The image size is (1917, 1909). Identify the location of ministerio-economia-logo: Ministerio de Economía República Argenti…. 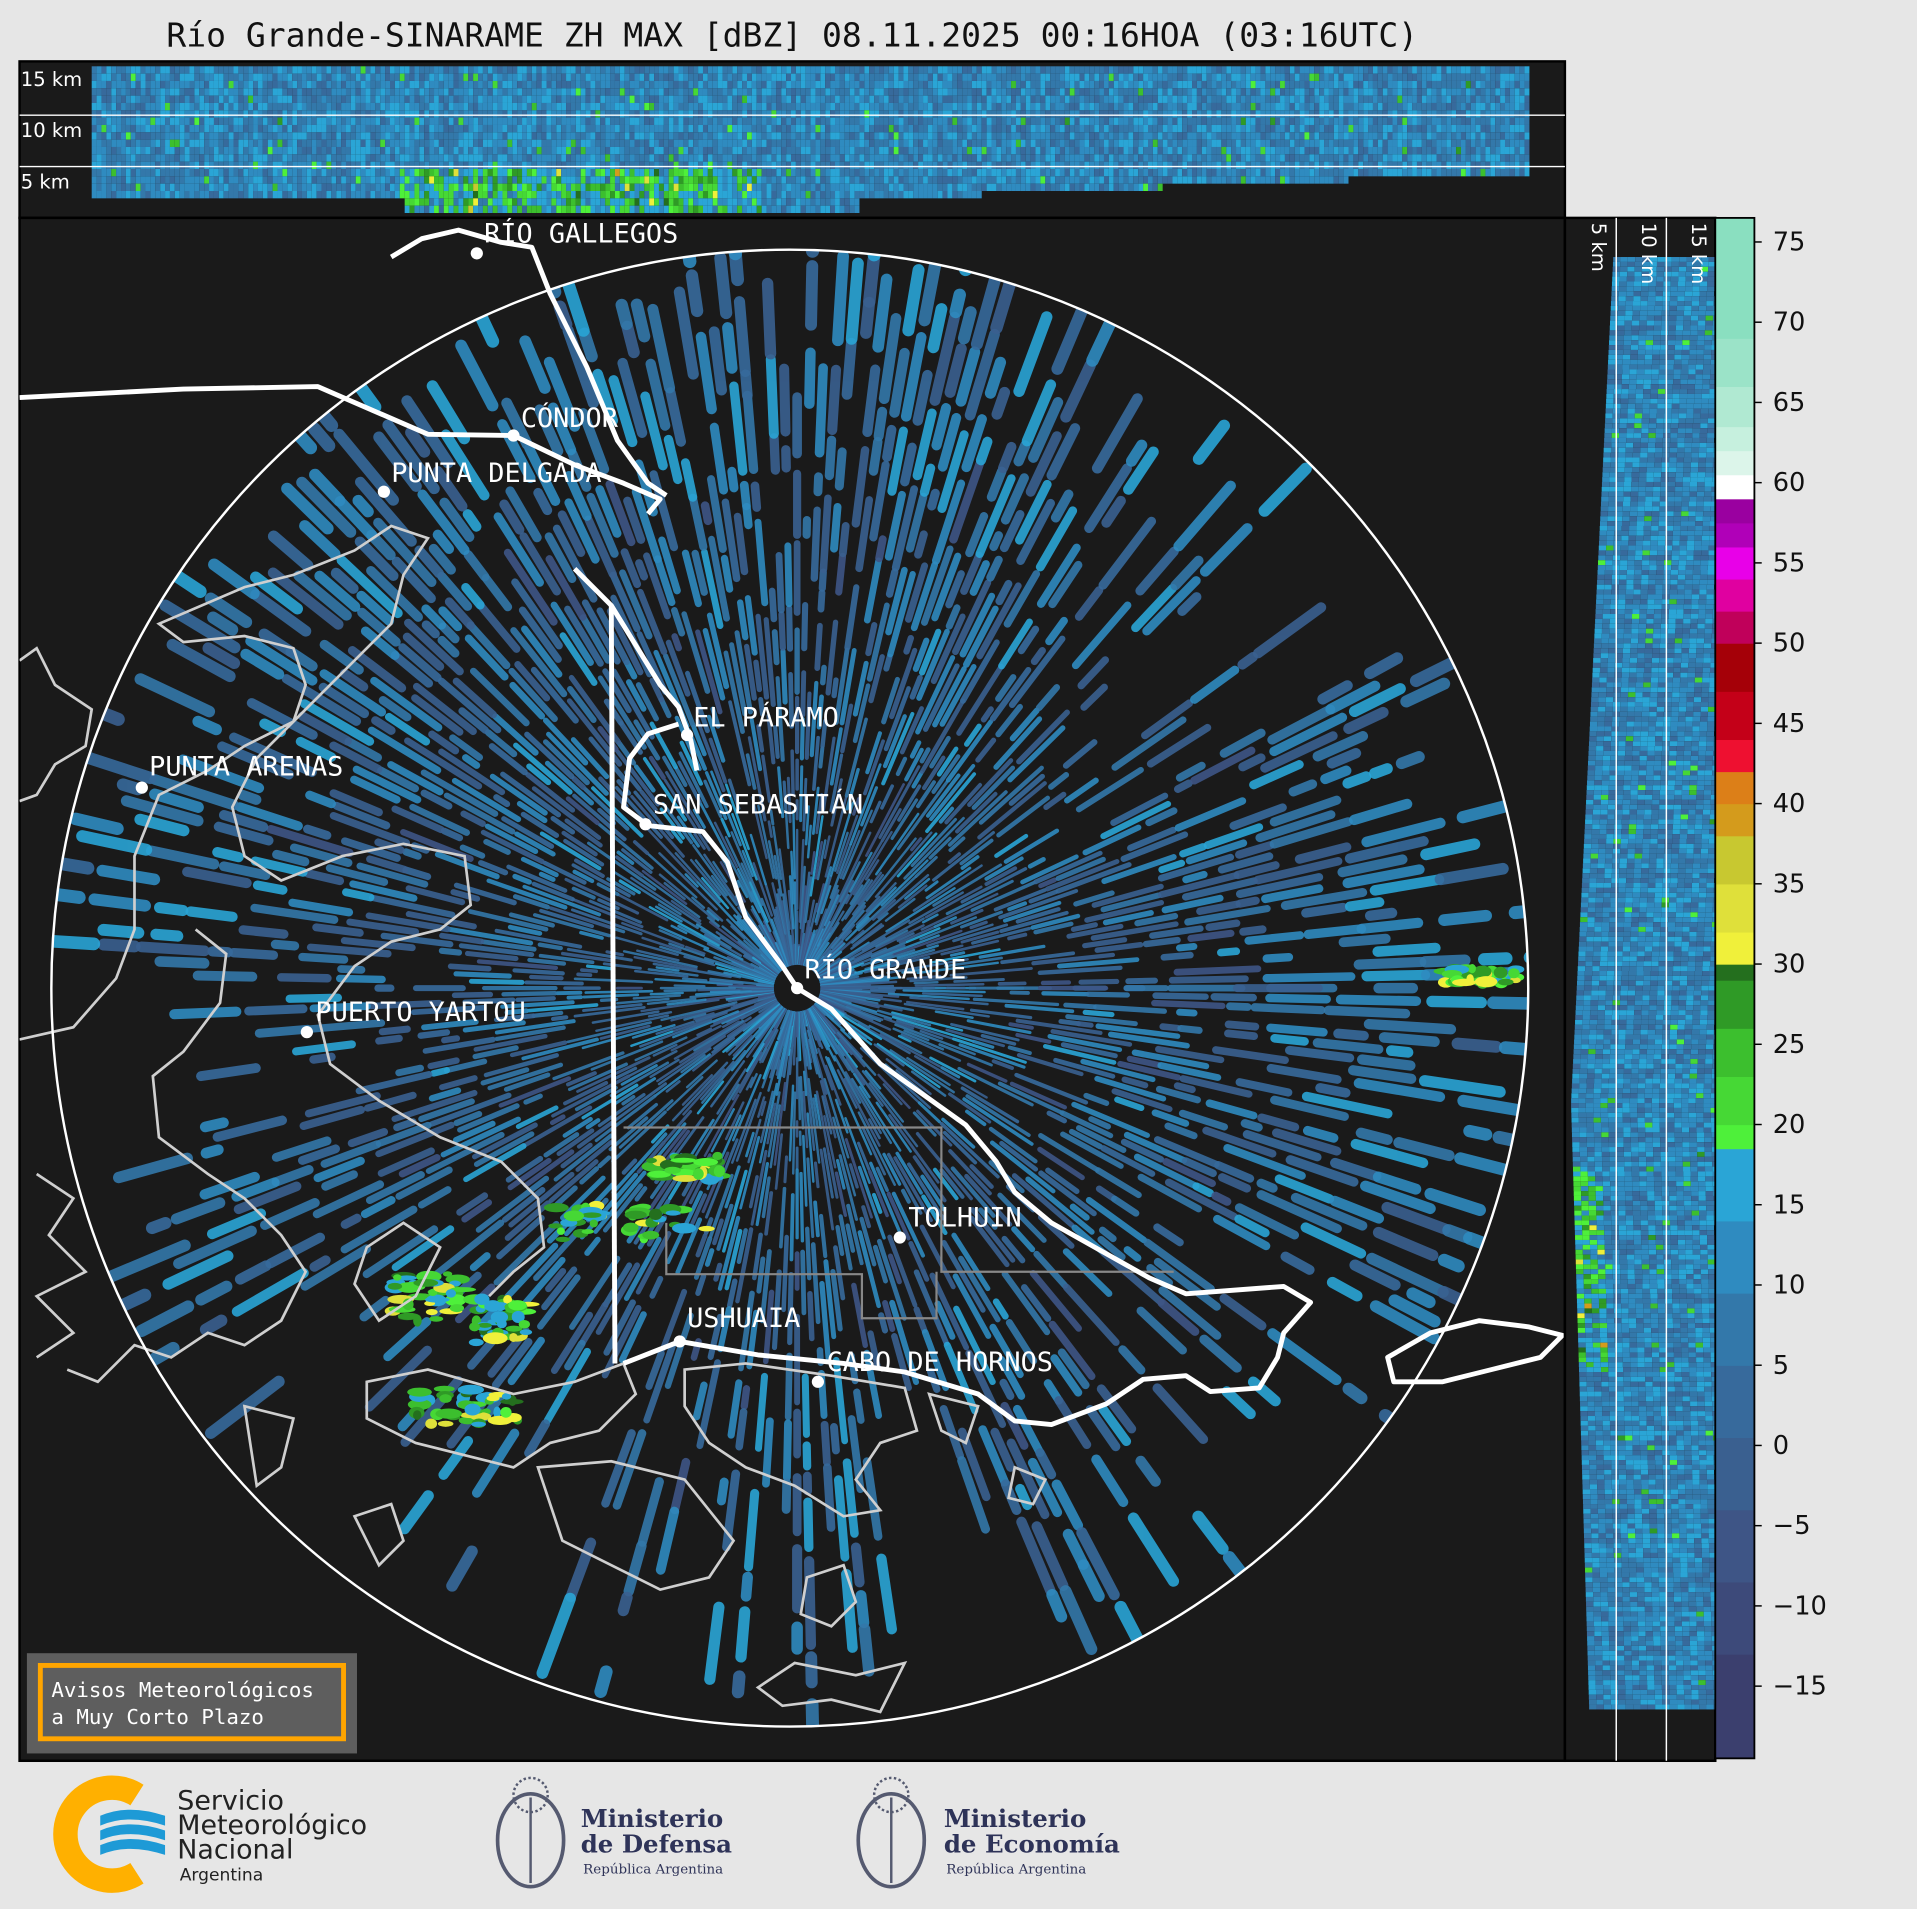
(988, 1832).